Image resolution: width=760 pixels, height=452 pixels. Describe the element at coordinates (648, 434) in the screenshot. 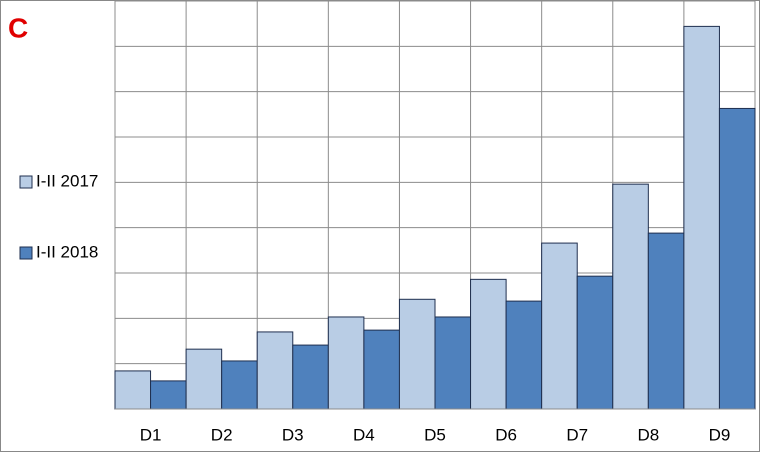

I see `x-tick-label: D8` at that location.